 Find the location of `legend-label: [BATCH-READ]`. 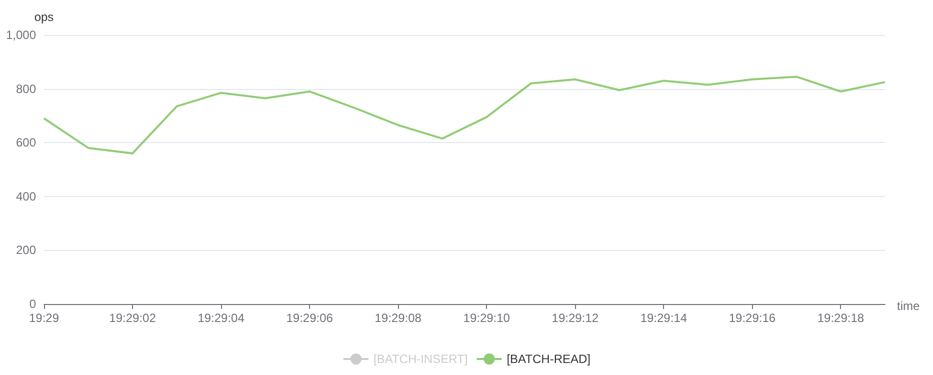

legend-label: [BATCH-READ] is located at coordinates (548, 359).